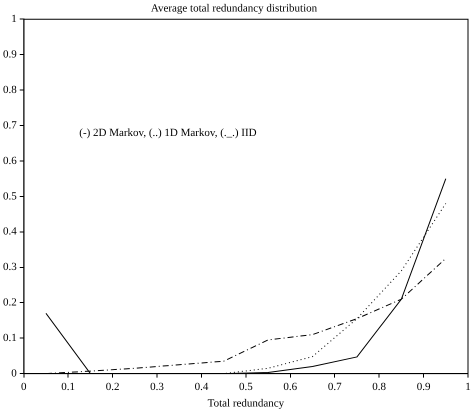 This screenshot has width=476, height=410. I want to click on y-tick-label: 0.5, so click(10, 196).